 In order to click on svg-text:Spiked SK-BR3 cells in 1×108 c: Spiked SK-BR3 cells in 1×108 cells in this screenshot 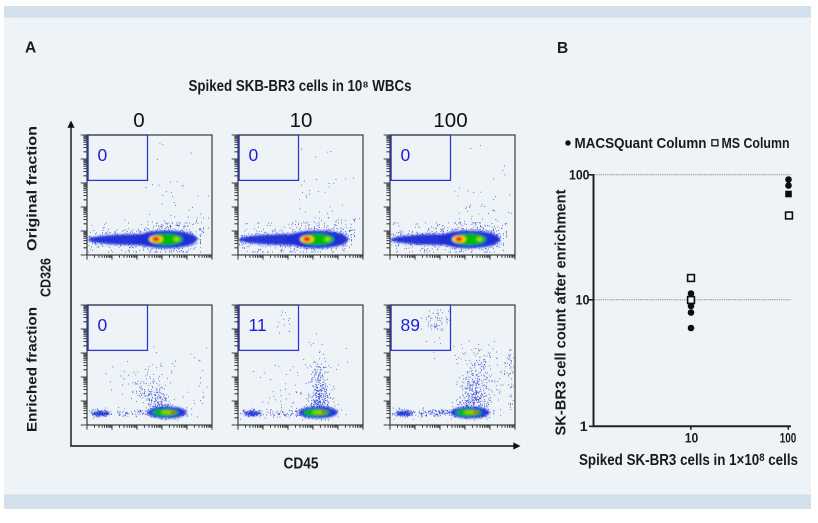, I will do `click(688, 460)`.